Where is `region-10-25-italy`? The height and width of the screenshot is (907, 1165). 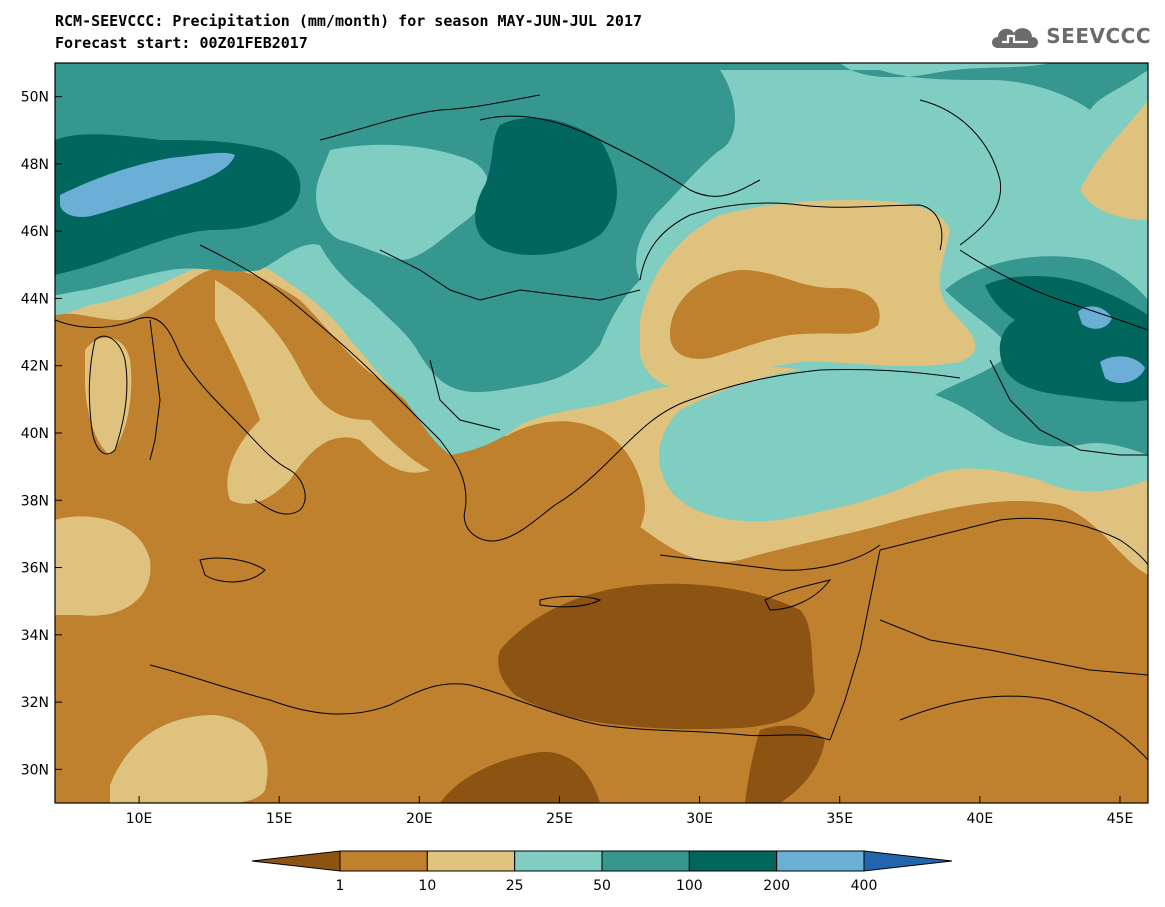 region-10-25-italy is located at coordinates (322, 392).